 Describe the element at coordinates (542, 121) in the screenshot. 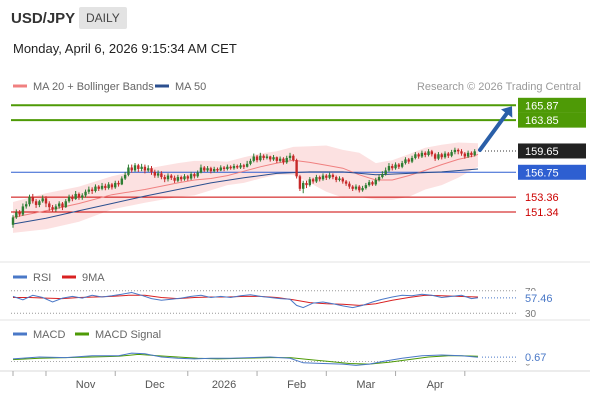

I see `level-label-resistance: 163.85` at that location.